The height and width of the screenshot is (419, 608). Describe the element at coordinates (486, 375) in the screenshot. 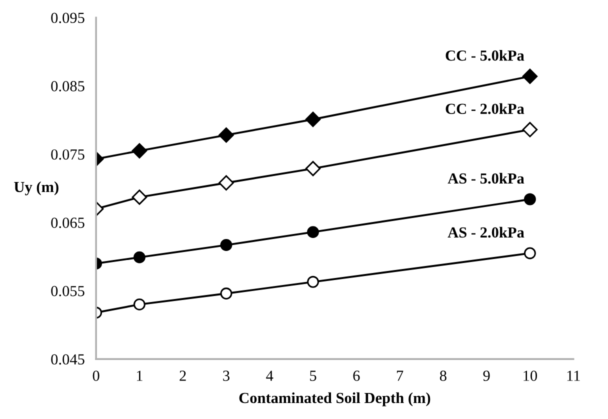

I see `x-tick-label: 9` at that location.